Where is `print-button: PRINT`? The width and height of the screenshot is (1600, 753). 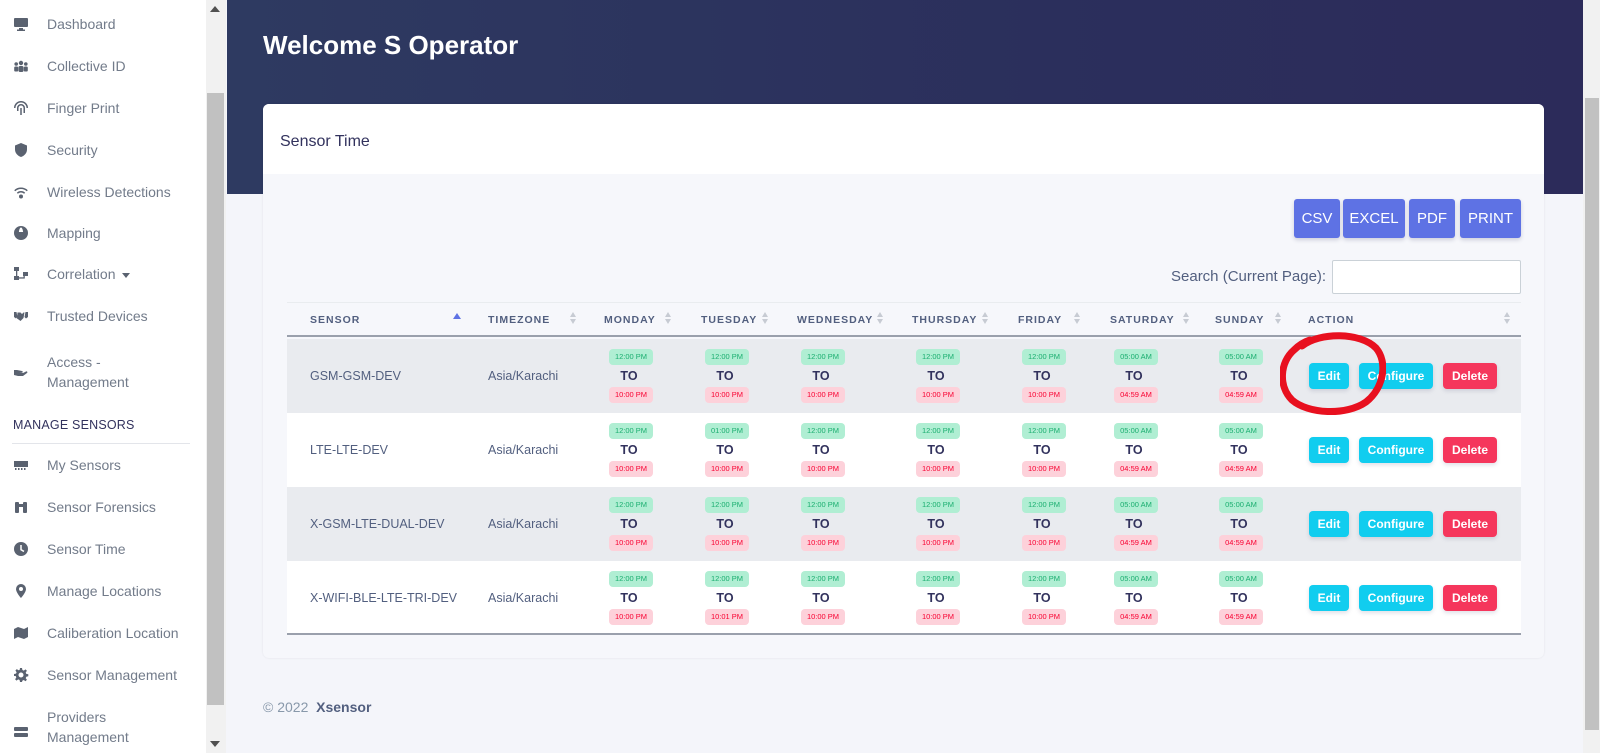 print-button: PRINT is located at coordinates (1490, 218).